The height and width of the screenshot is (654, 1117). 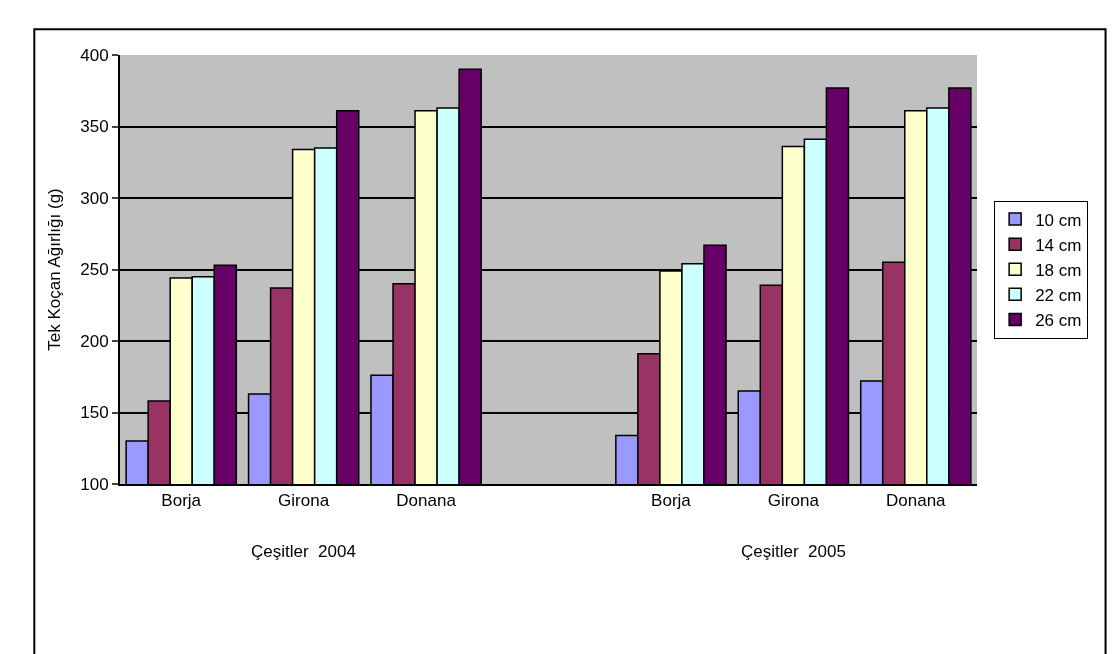 What do you see at coordinates (55, 269) in the screenshot?
I see `y-axis-title: Tek Koçan Ağırlığı (g)` at bounding box center [55, 269].